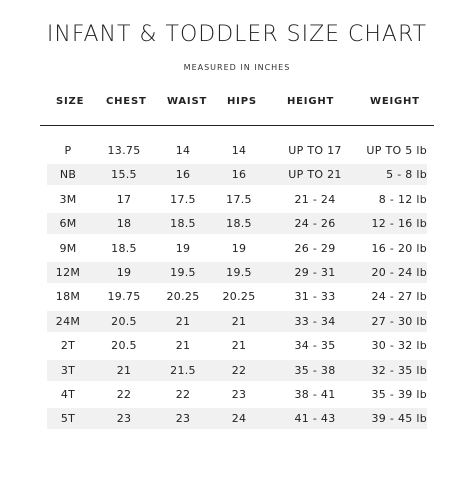  Describe the element at coordinates (396, 150) in the screenshot. I see `cell-weight: UP TO 5 lb` at that location.